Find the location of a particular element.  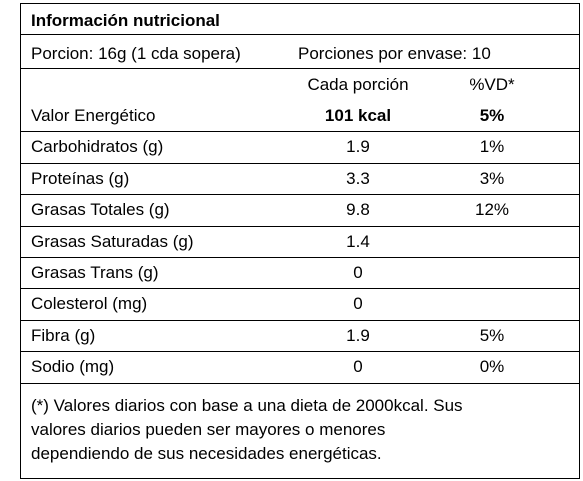

row-label: Proteínas (g) is located at coordinates (80, 178).